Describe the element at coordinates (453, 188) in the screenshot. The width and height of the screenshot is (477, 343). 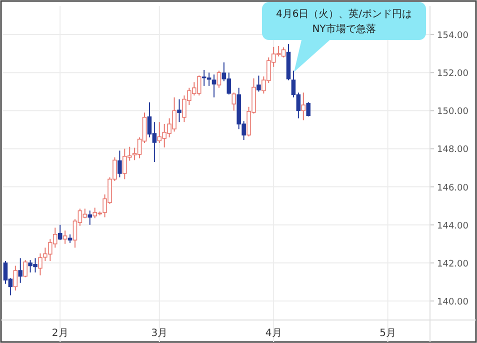
I see `y-tick-label: 146.00` at that location.